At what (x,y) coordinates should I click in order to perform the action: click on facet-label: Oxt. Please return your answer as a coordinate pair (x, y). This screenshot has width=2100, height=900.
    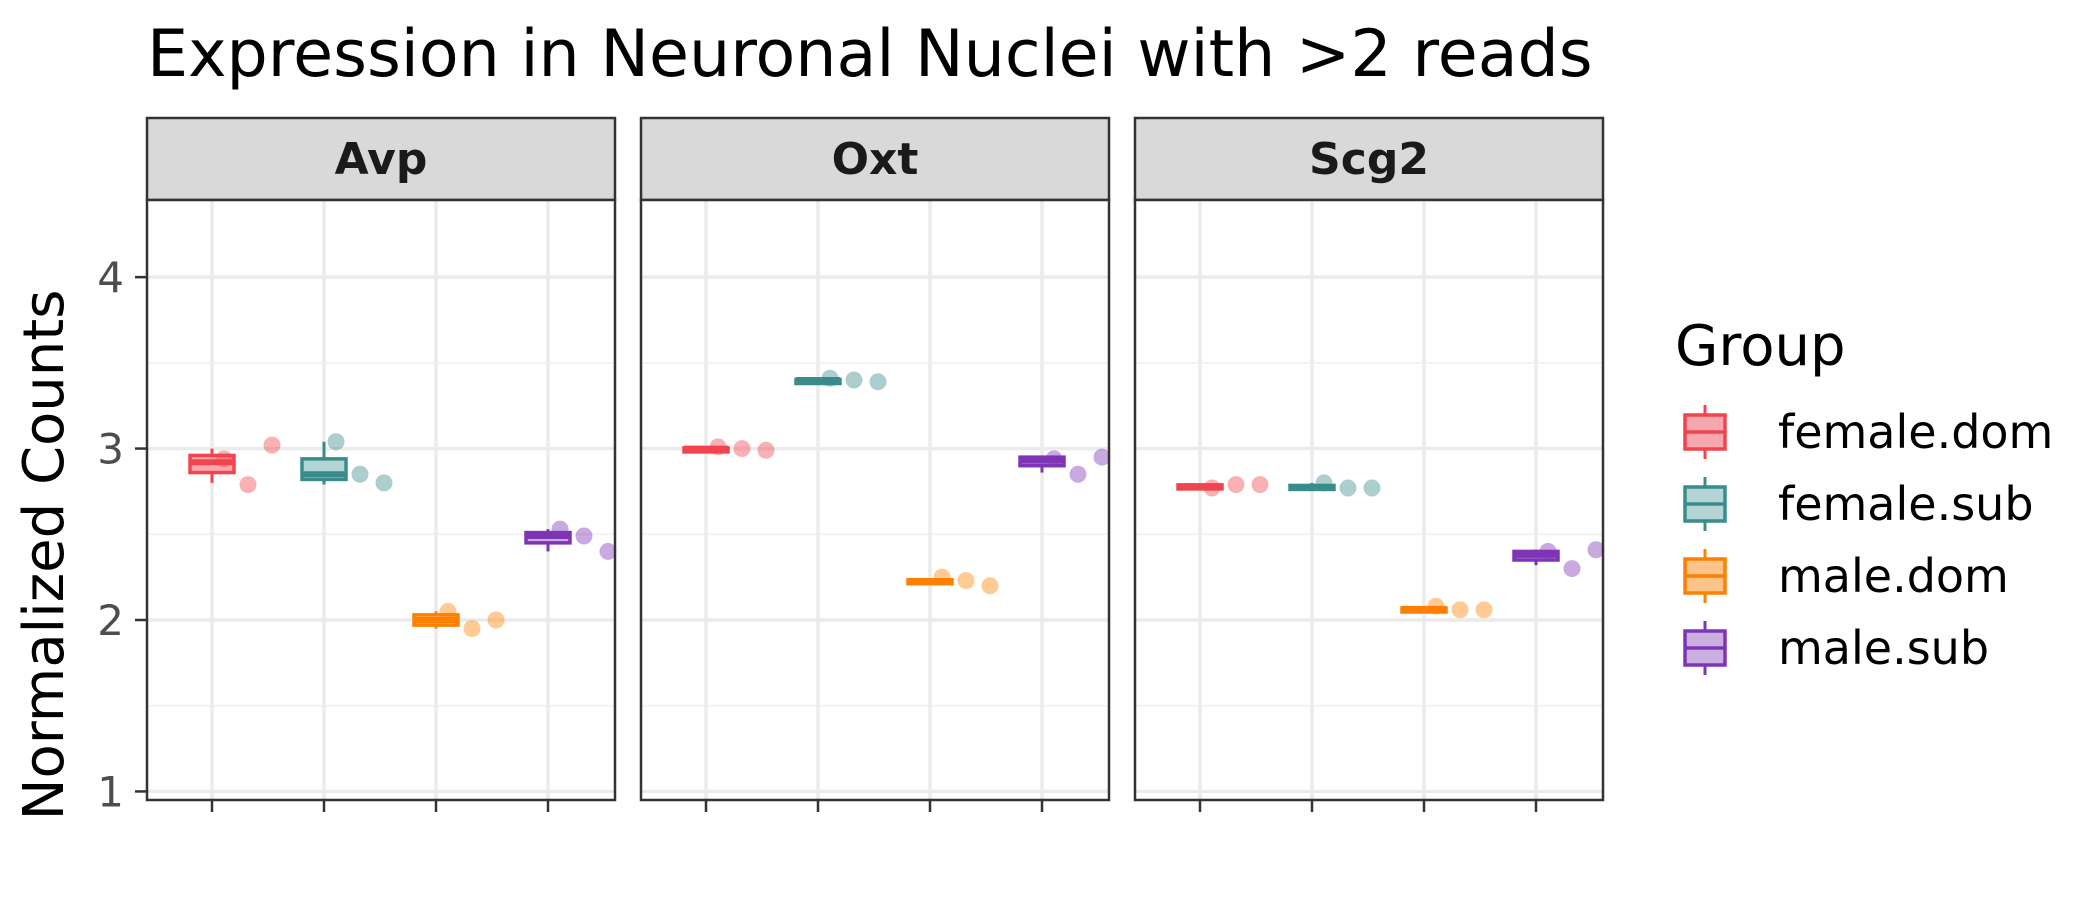
    Looking at the image, I should click on (875, 159).